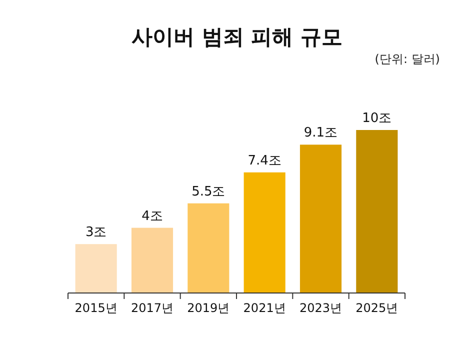 Image resolution: width=474 pixels, height=356 pixels. I want to click on data-label: 9.1조, so click(321, 133).